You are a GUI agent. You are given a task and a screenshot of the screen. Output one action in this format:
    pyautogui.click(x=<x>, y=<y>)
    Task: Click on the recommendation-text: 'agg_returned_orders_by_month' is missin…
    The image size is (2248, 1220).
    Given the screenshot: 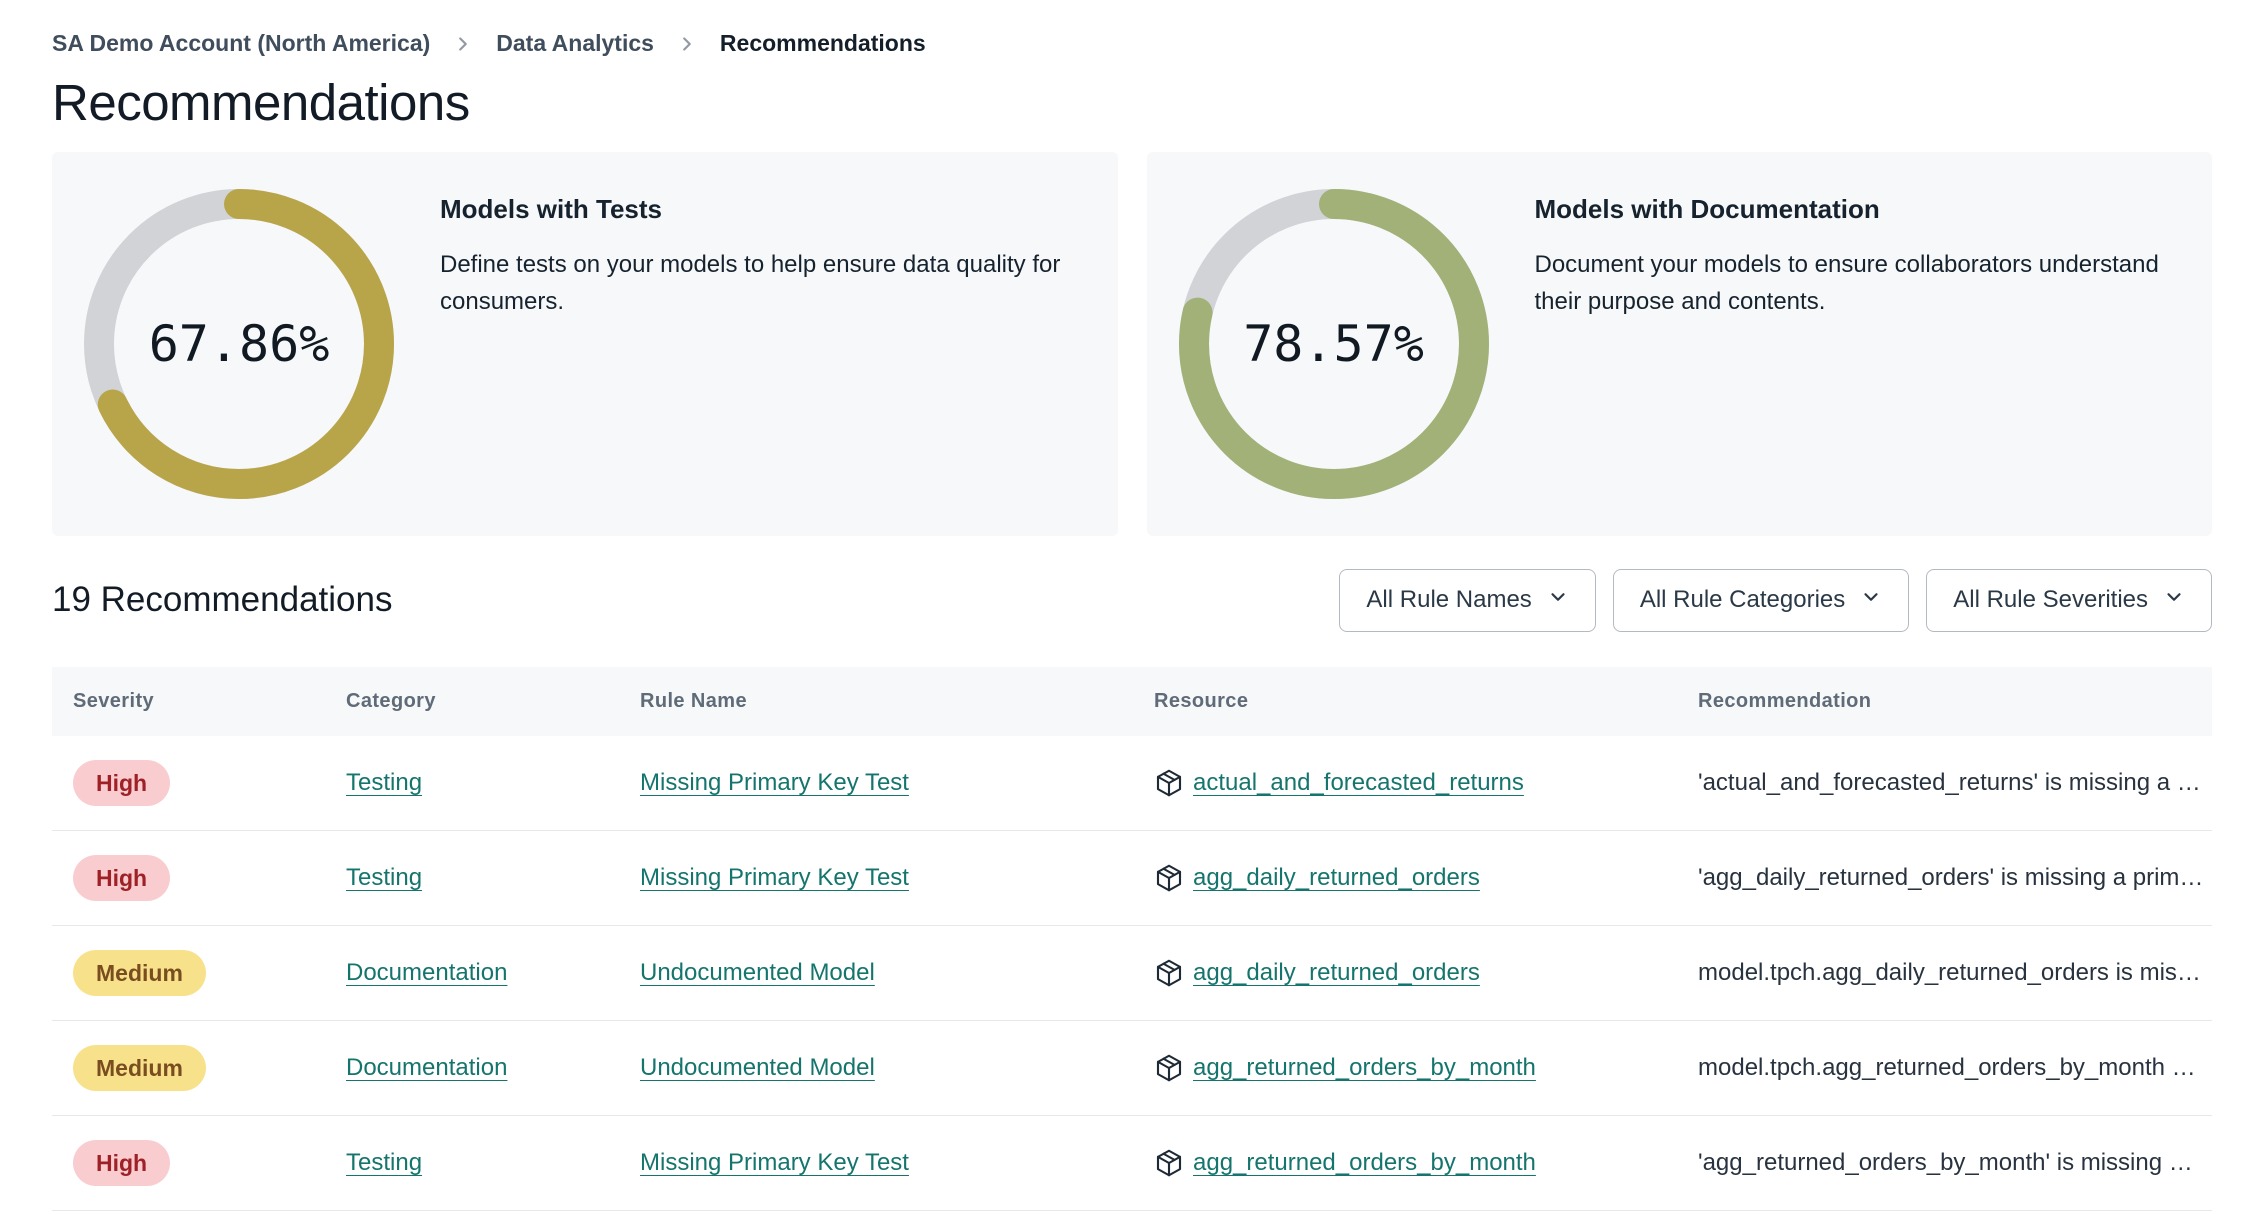 What is the action you would take?
    pyautogui.click(x=1945, y=1162)
    